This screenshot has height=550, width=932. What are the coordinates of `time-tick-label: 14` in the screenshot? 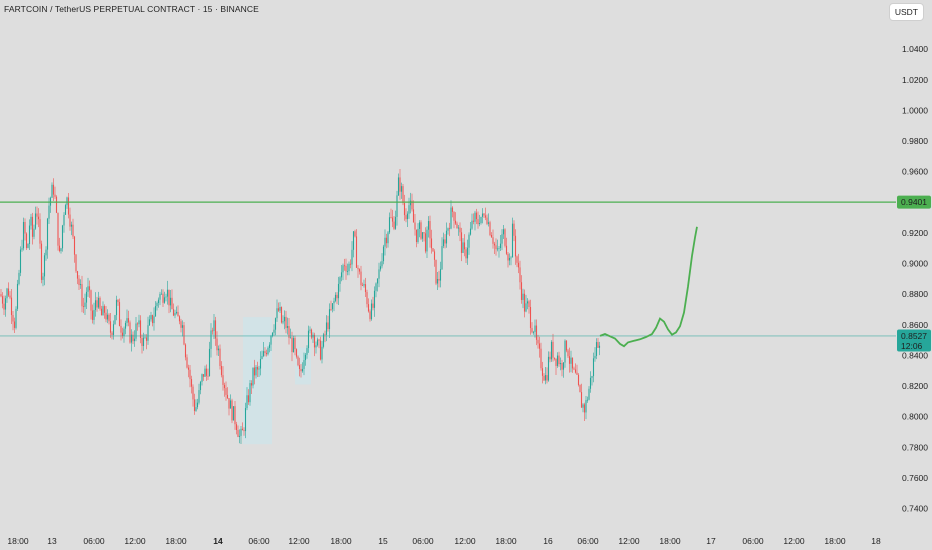 It's located at (218, 541).